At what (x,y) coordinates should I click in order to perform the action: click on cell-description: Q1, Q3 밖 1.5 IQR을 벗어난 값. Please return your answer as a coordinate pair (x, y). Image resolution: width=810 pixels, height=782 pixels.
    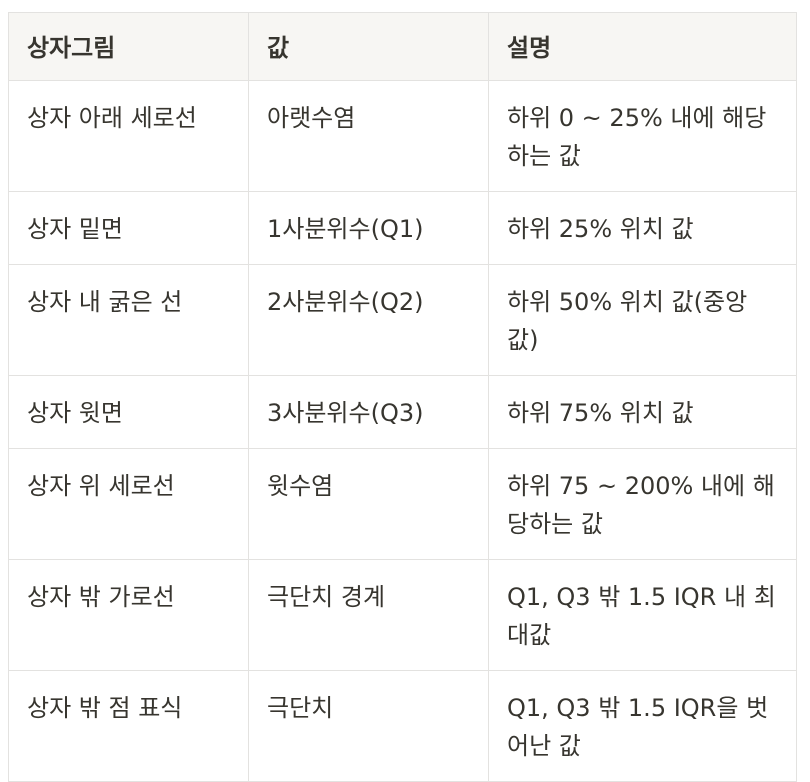
    Looking at the image, I should click on (642, 726).